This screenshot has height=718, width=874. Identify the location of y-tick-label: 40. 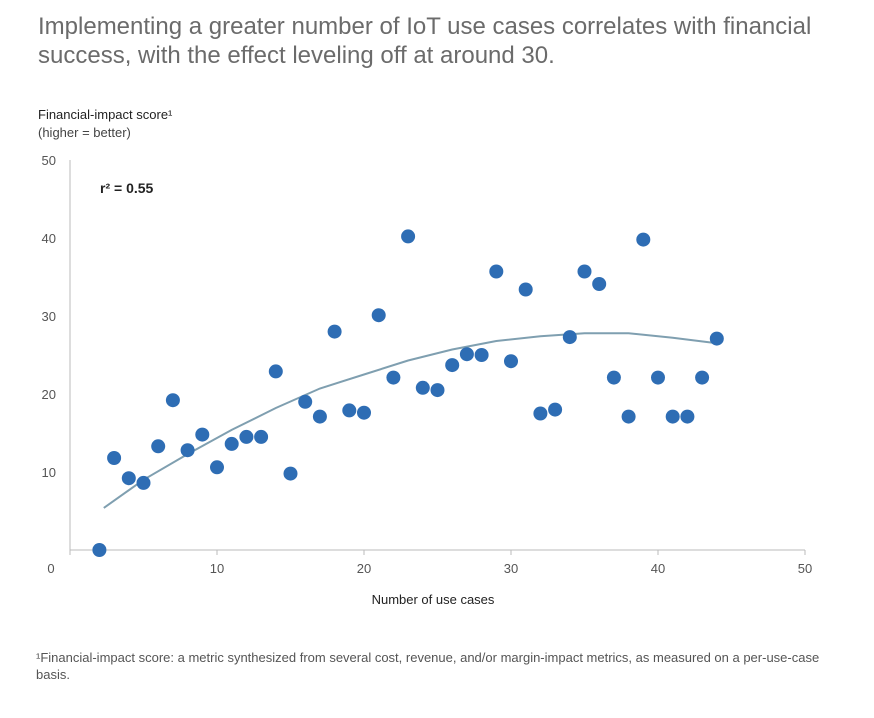
(49, 238).